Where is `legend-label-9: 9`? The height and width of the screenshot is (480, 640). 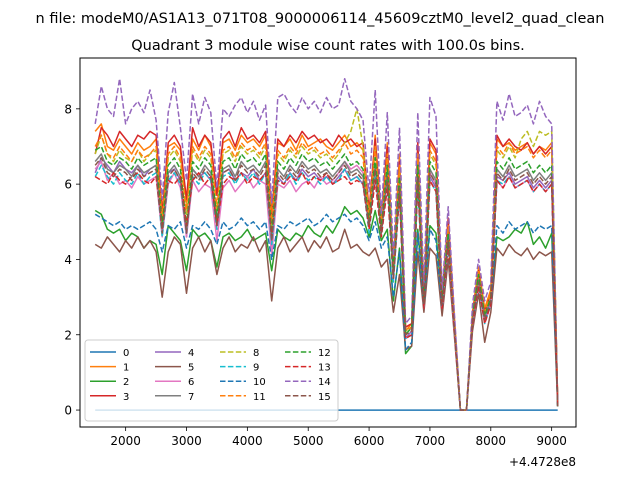
legend-label-9: 9 is located at coordinates (256, 368).